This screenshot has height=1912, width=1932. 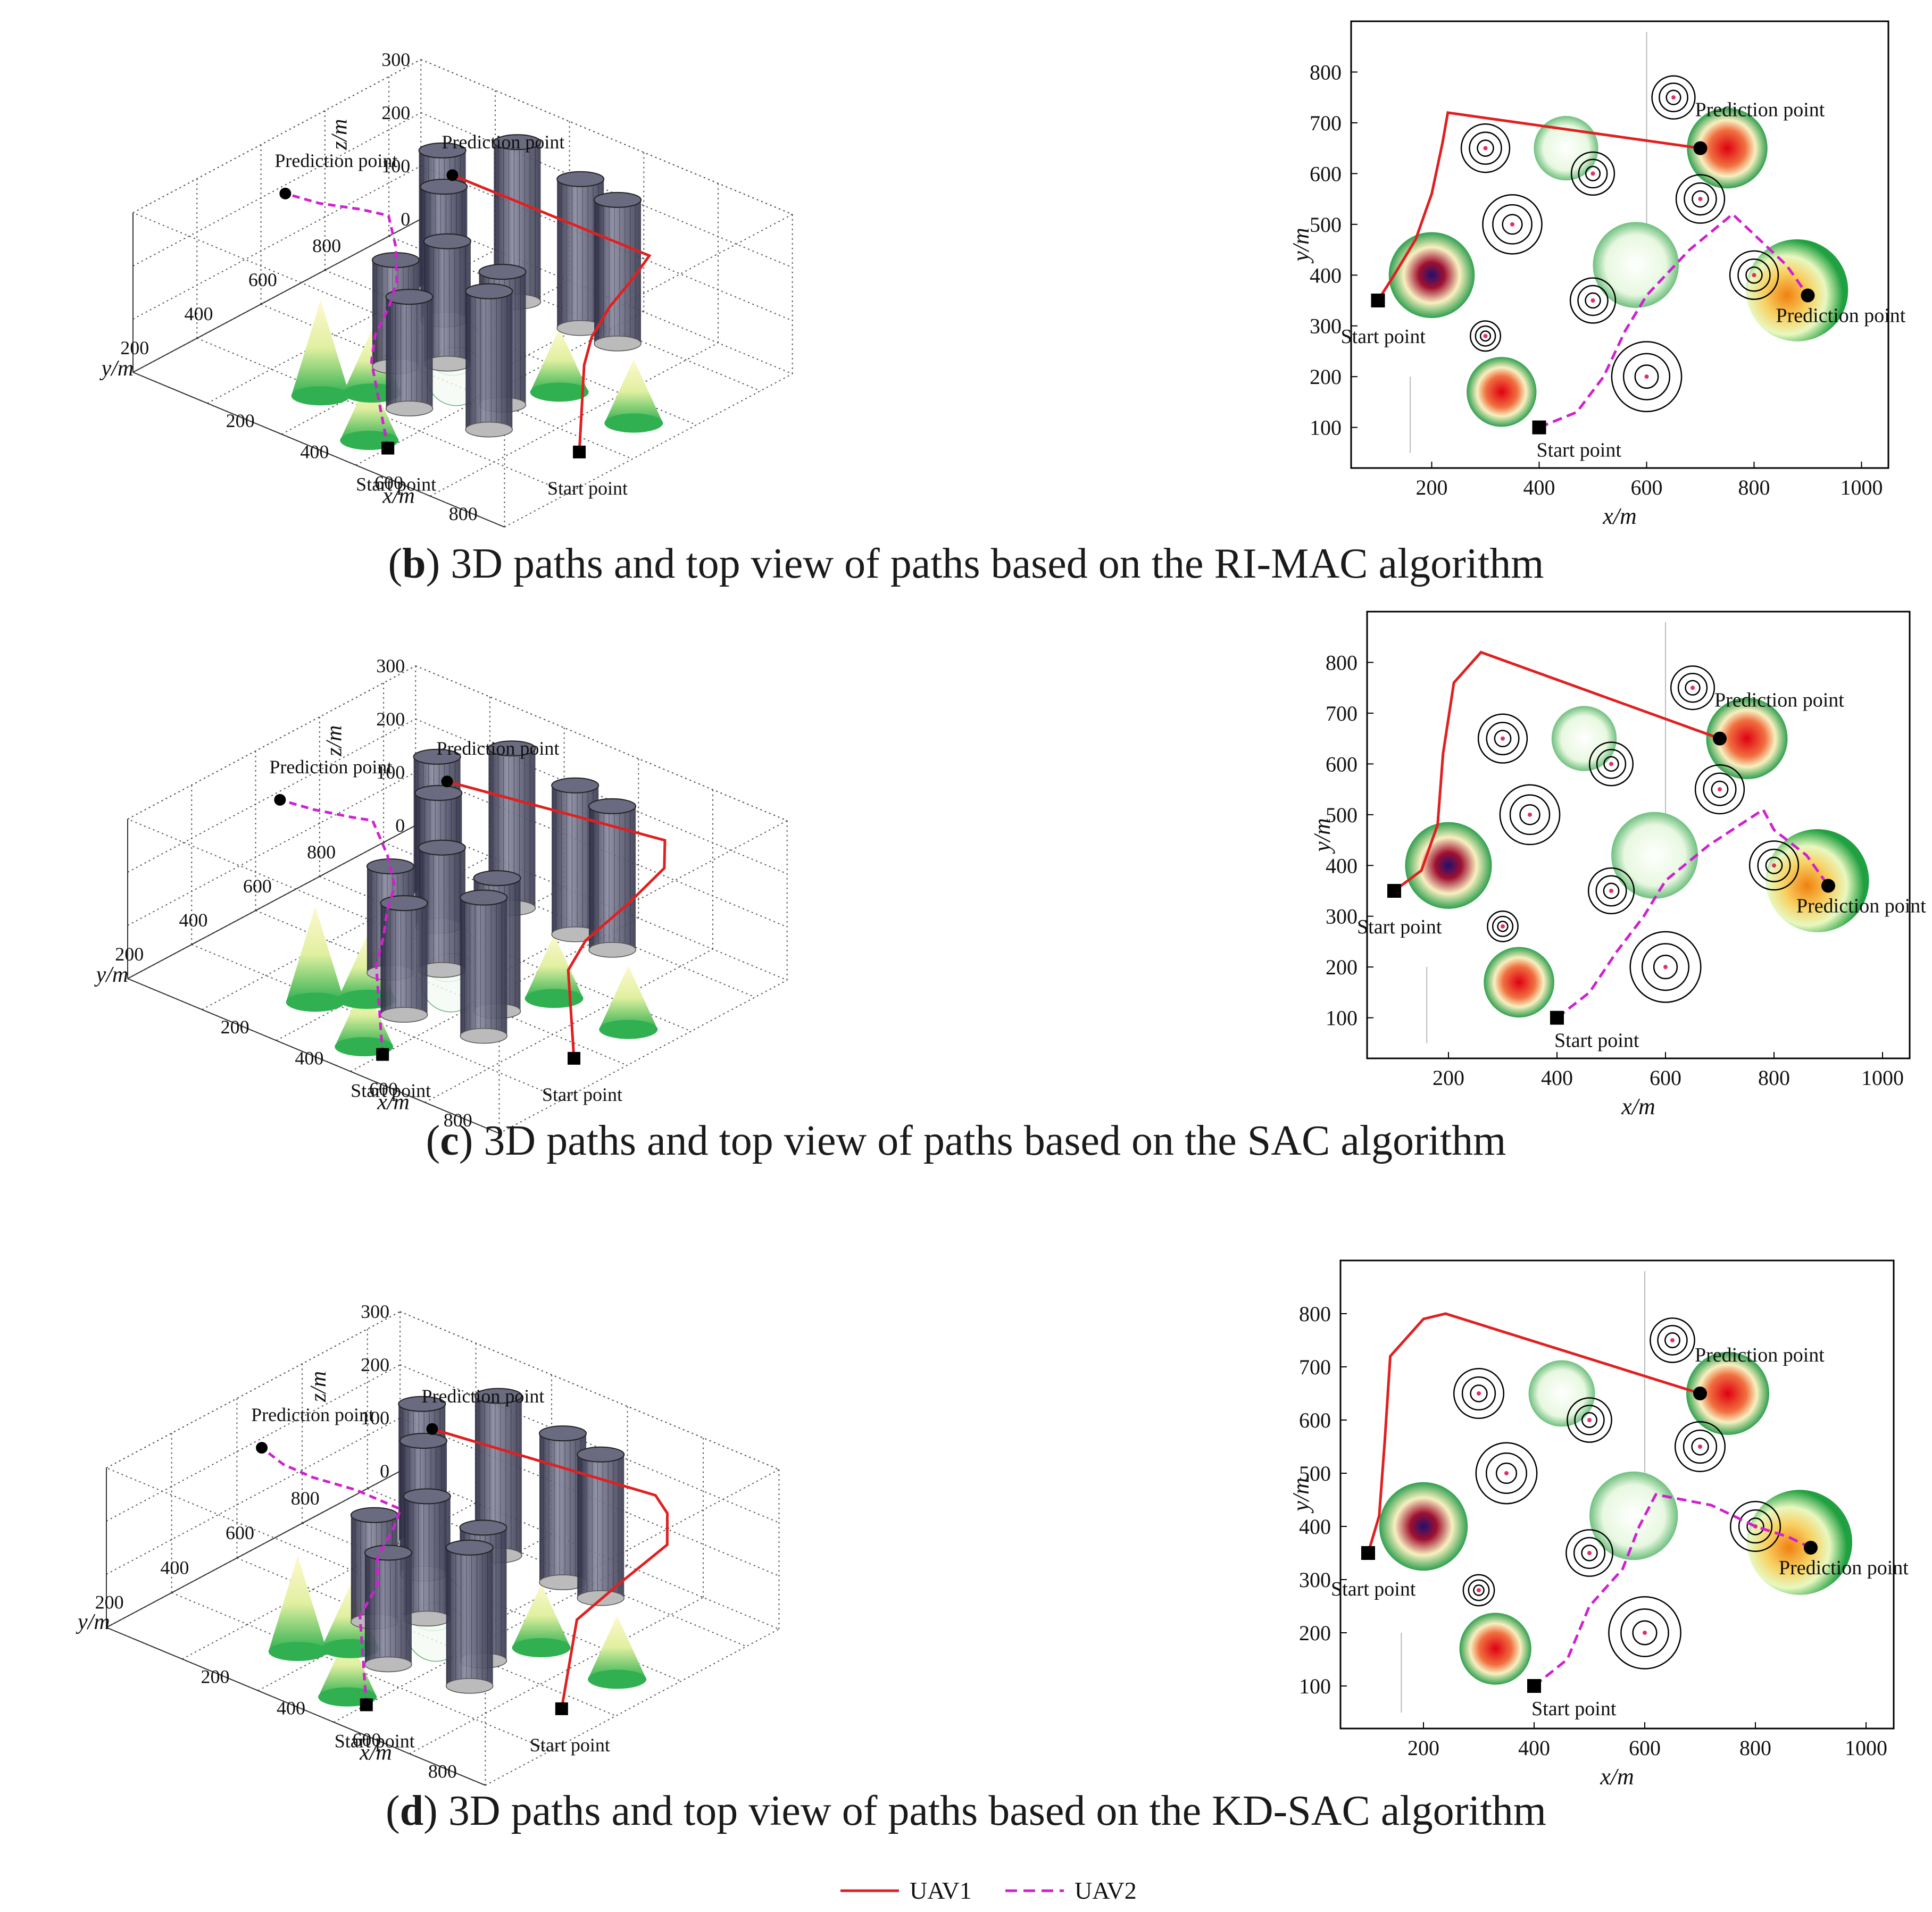 What do you see at coordinates (321, 852) in the screenshot?
I see `y-tick-label: 800` at bounding box center [321, 852].